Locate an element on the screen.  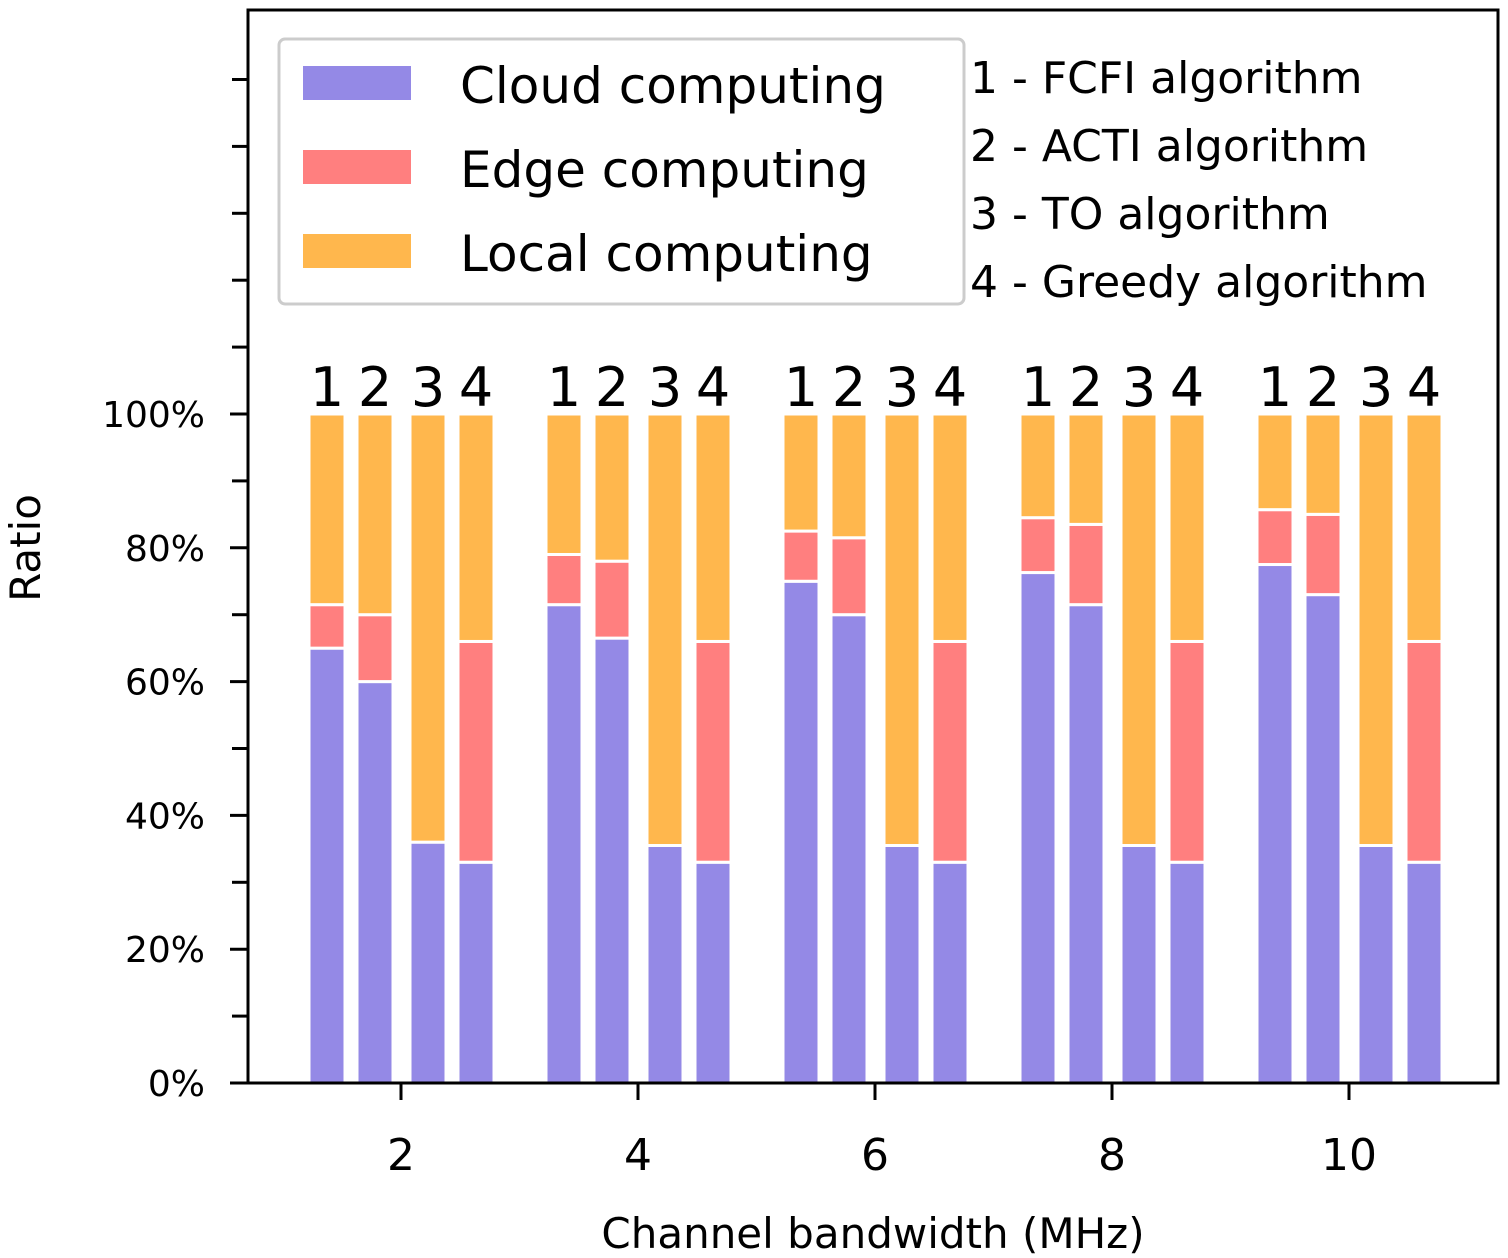
x-axis: 2 4 6 8 10 is located at coordinates (882, 1132).